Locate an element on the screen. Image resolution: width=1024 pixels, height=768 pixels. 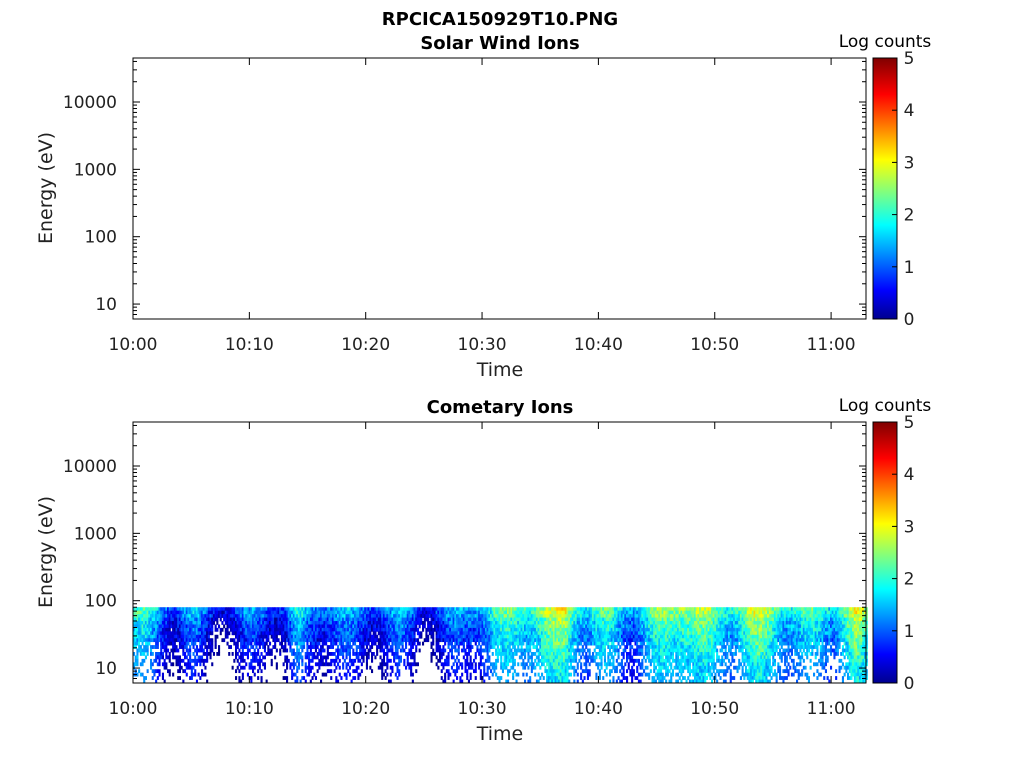
colorbar-tick-label: 3 is located at coordinates (909, 163).